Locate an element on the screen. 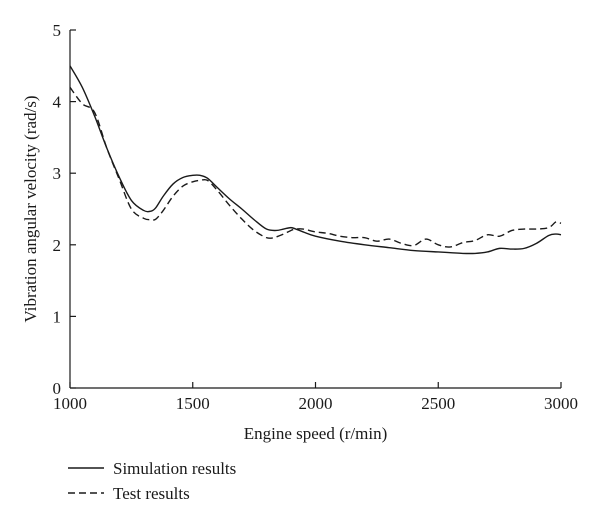  x-tick-label: 2500 is located at coordinates (438, 403).